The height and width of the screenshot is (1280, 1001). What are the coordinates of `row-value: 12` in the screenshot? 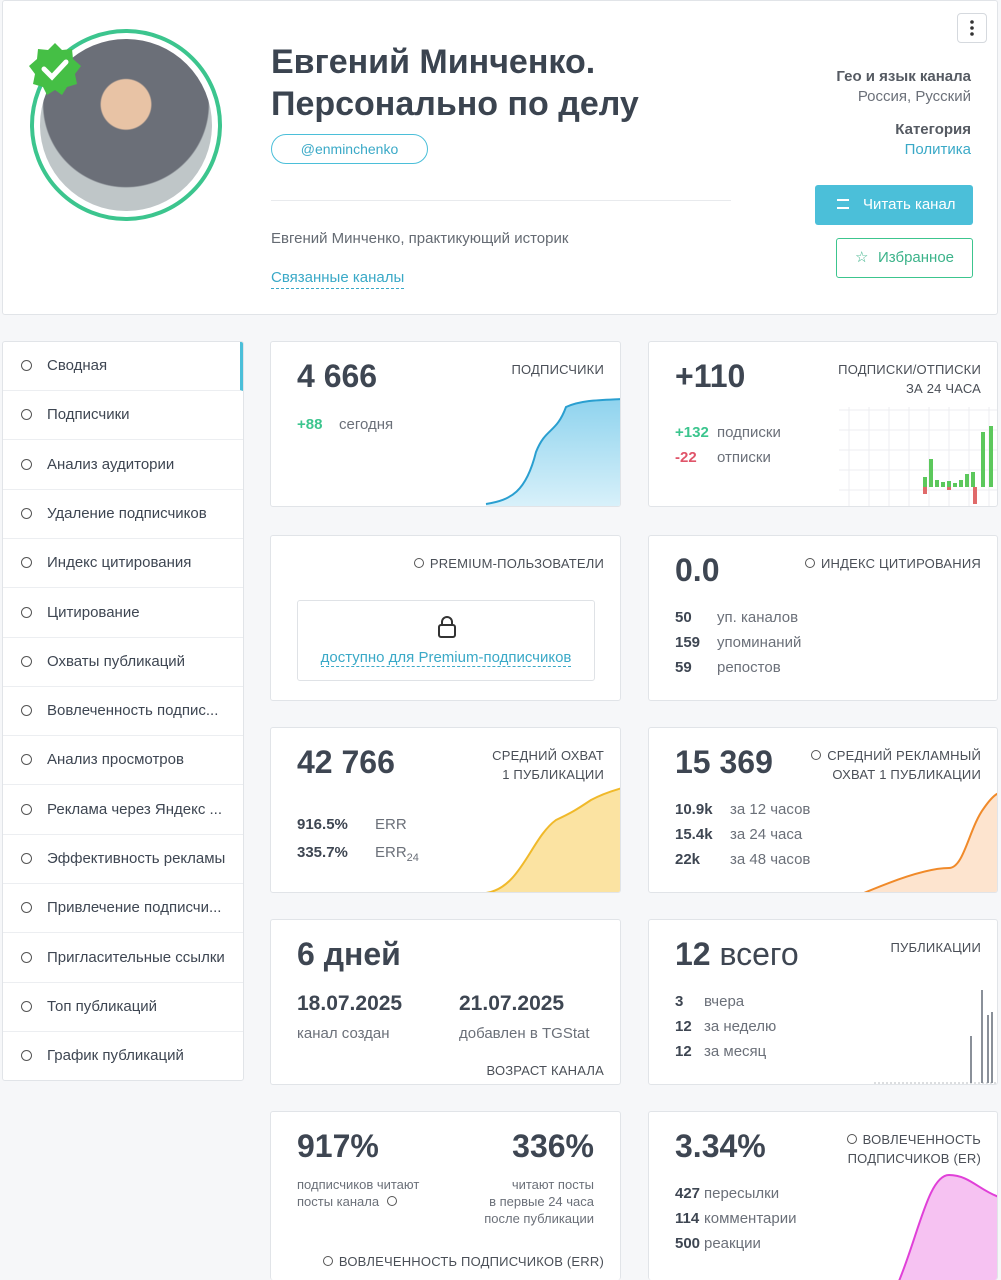 It's located at (683, 1026).